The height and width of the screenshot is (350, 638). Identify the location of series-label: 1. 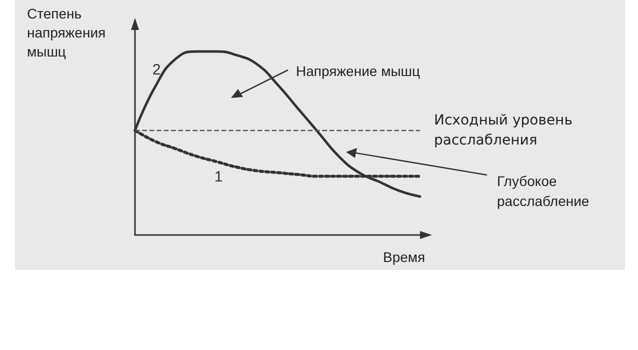
(218, 177).